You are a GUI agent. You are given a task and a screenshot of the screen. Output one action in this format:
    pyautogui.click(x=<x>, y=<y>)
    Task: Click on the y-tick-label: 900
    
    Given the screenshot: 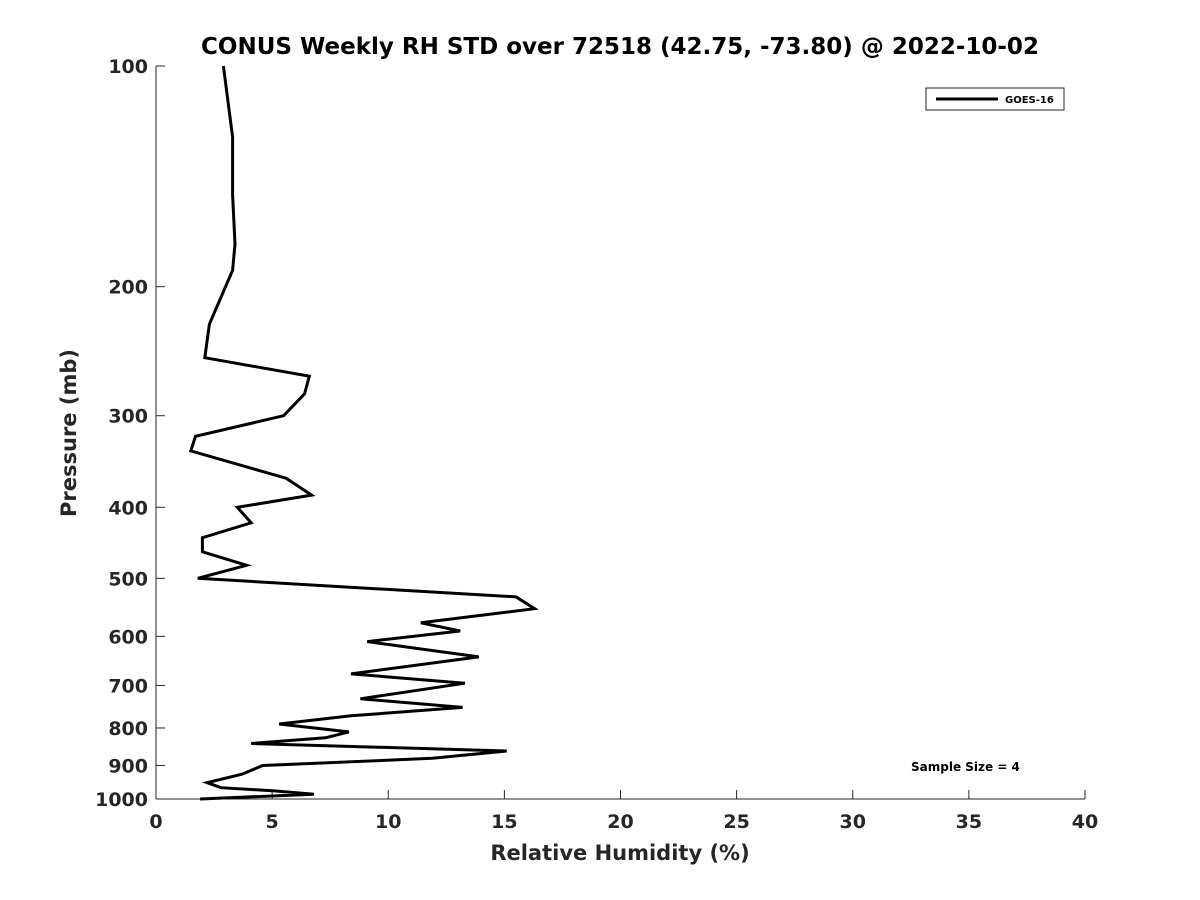 What is the action you would take?
    pyautogui.click(x=128, y=766)
    